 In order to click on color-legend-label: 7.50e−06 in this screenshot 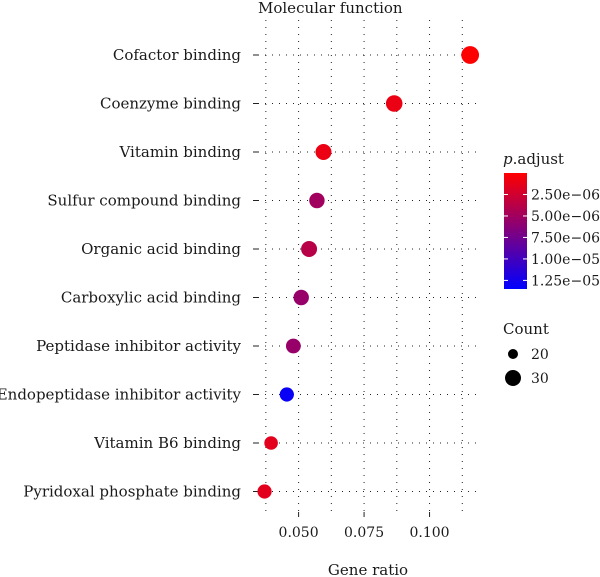, I will do `click(565, 238)`.